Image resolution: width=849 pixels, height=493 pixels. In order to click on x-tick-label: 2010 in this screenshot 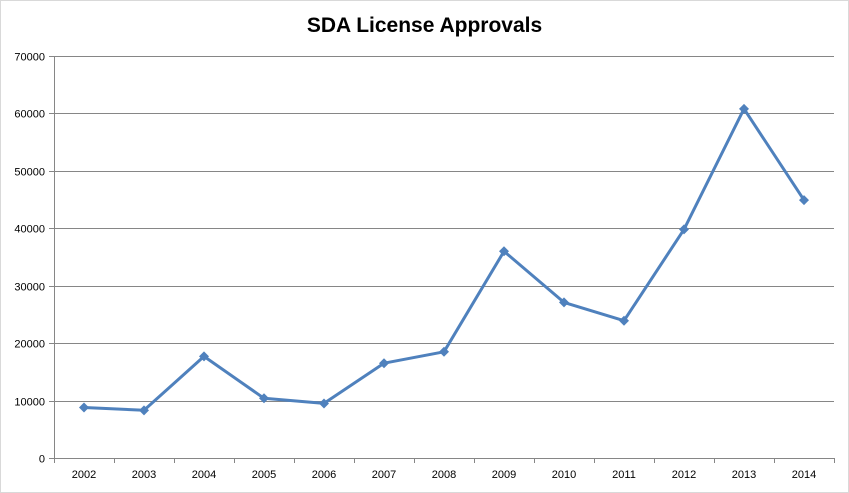, I will do `click(564, 475)`.